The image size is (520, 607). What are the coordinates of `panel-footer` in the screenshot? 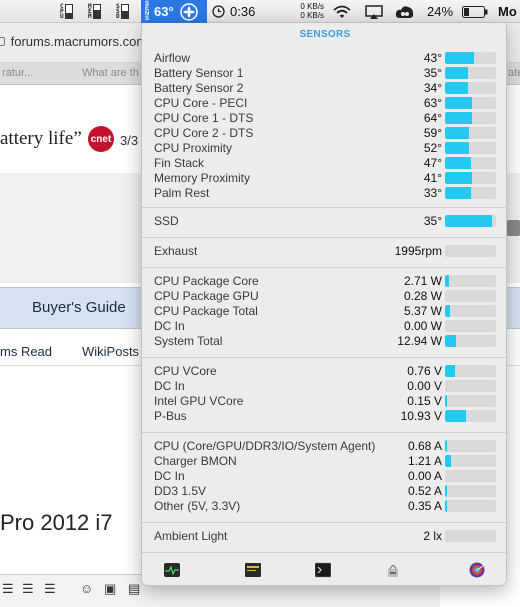 It's located at (325, 569).